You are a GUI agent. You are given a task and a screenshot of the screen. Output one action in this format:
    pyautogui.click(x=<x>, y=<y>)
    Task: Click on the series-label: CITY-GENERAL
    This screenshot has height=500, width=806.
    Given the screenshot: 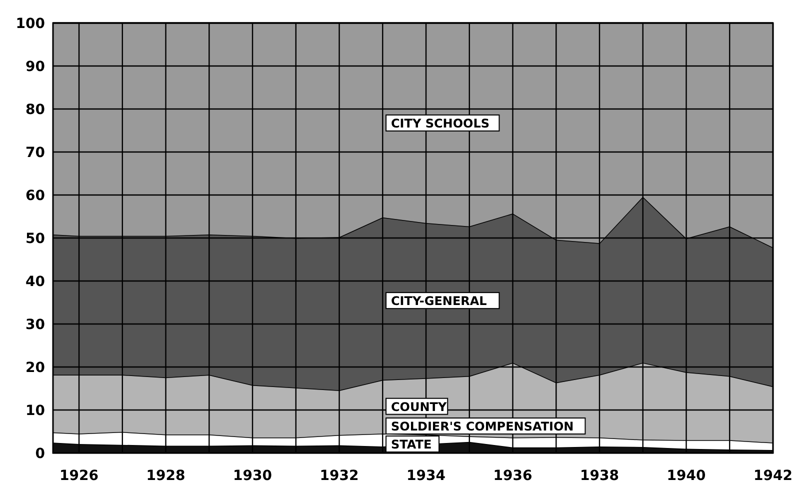 What is the action you would take?
    pyautogui.click(x=439, y=301)
    